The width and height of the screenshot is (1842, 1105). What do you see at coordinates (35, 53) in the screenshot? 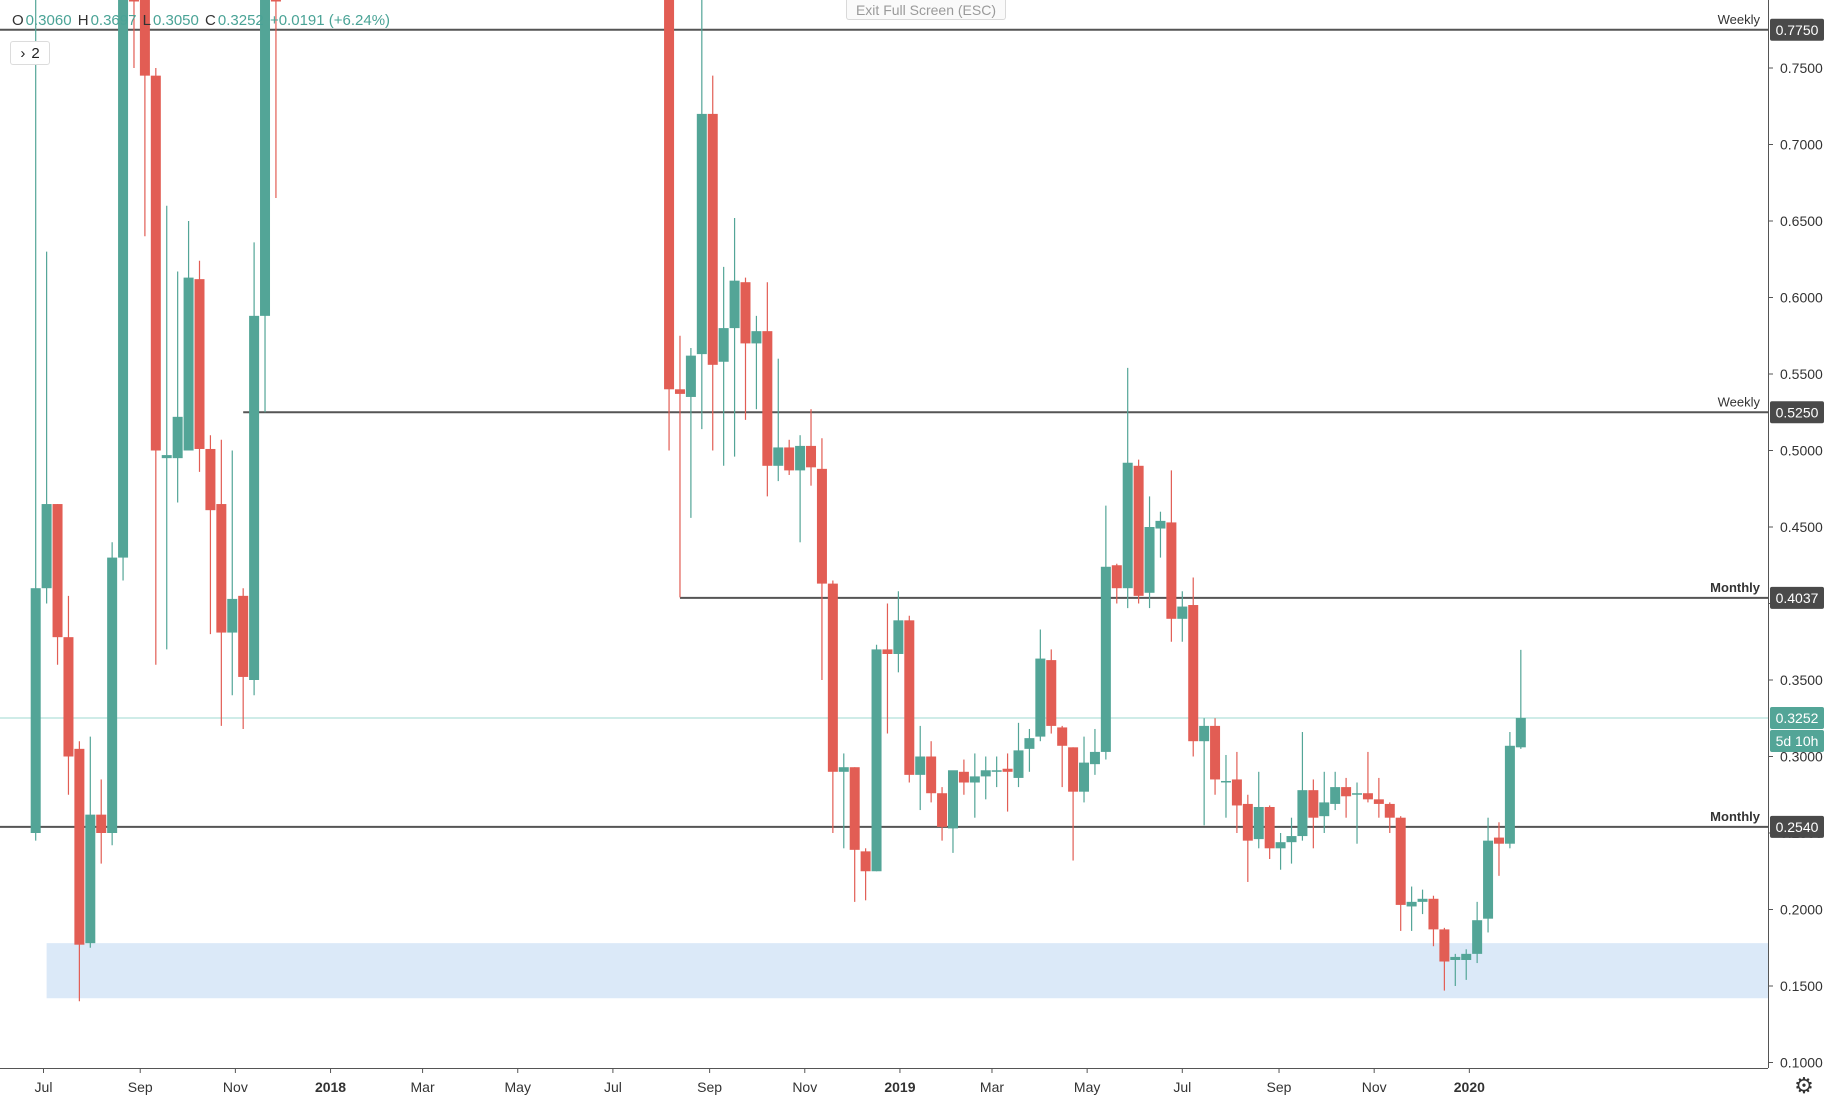
I see `indicator-count: 2` at bounding box center [35, 53].